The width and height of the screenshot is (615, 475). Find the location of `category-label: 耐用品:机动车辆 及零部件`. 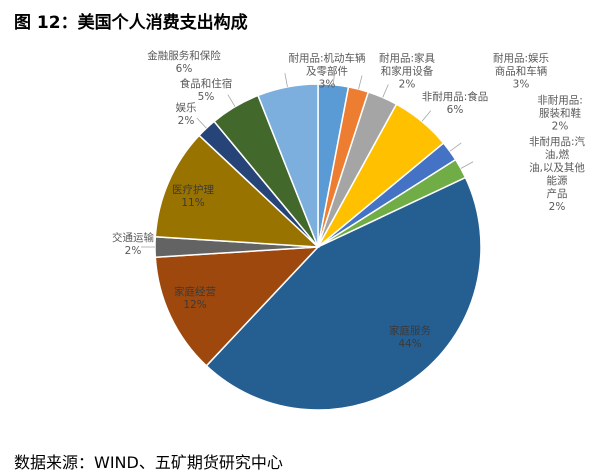

category-label: 耐用品:机动车辆 及零部件 is located at coordinates (327, 65).